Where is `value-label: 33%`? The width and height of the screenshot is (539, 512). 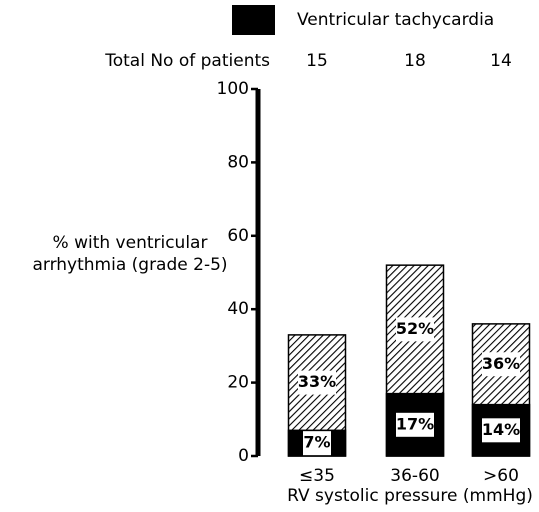
value-label: 33% is located at coordinates (317, 381).